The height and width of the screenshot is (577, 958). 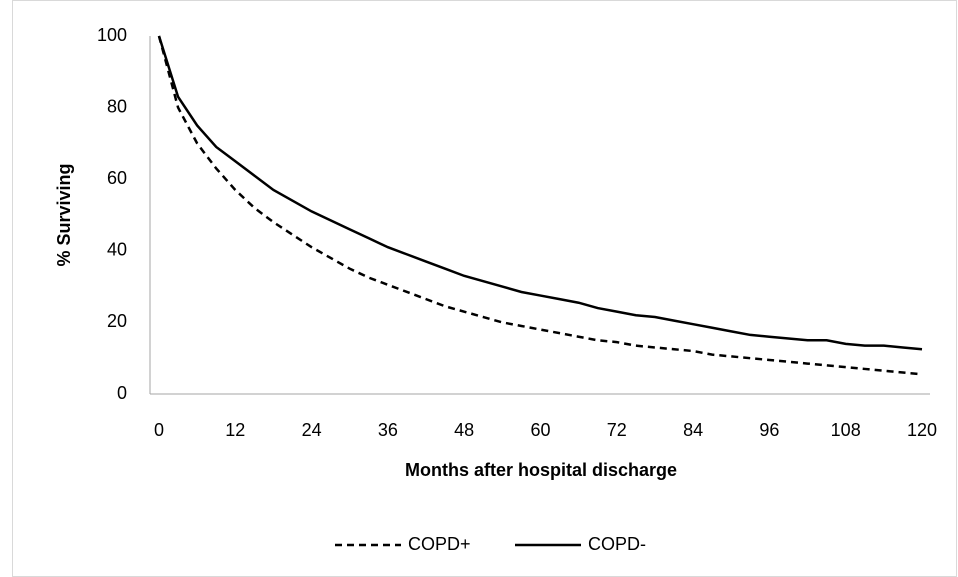 What do you see at coordinates (769, 430) in the screenshot?
I see `x-tick-label: 96` at bounding box center [769, 430].